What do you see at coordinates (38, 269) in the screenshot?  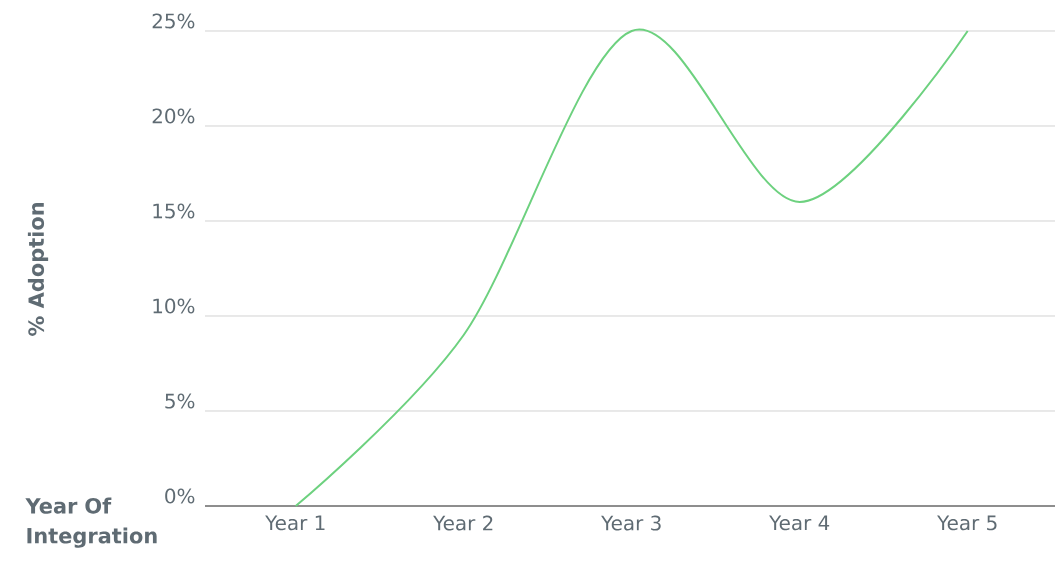 I see `y-axis-title: % Adoption` at bounding box center [38, 269].